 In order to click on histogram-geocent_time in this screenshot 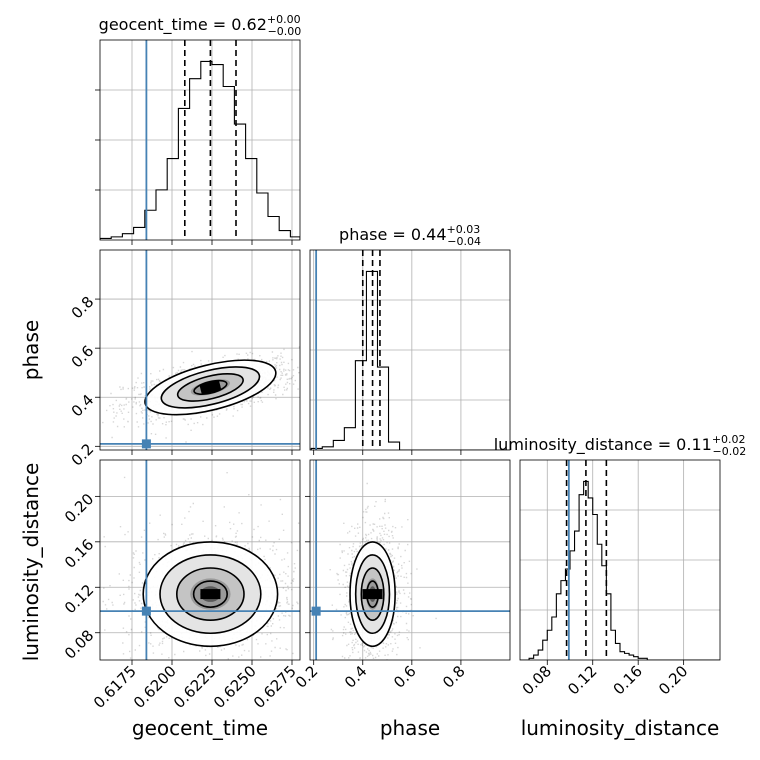, I will do `click(200, 150)`.